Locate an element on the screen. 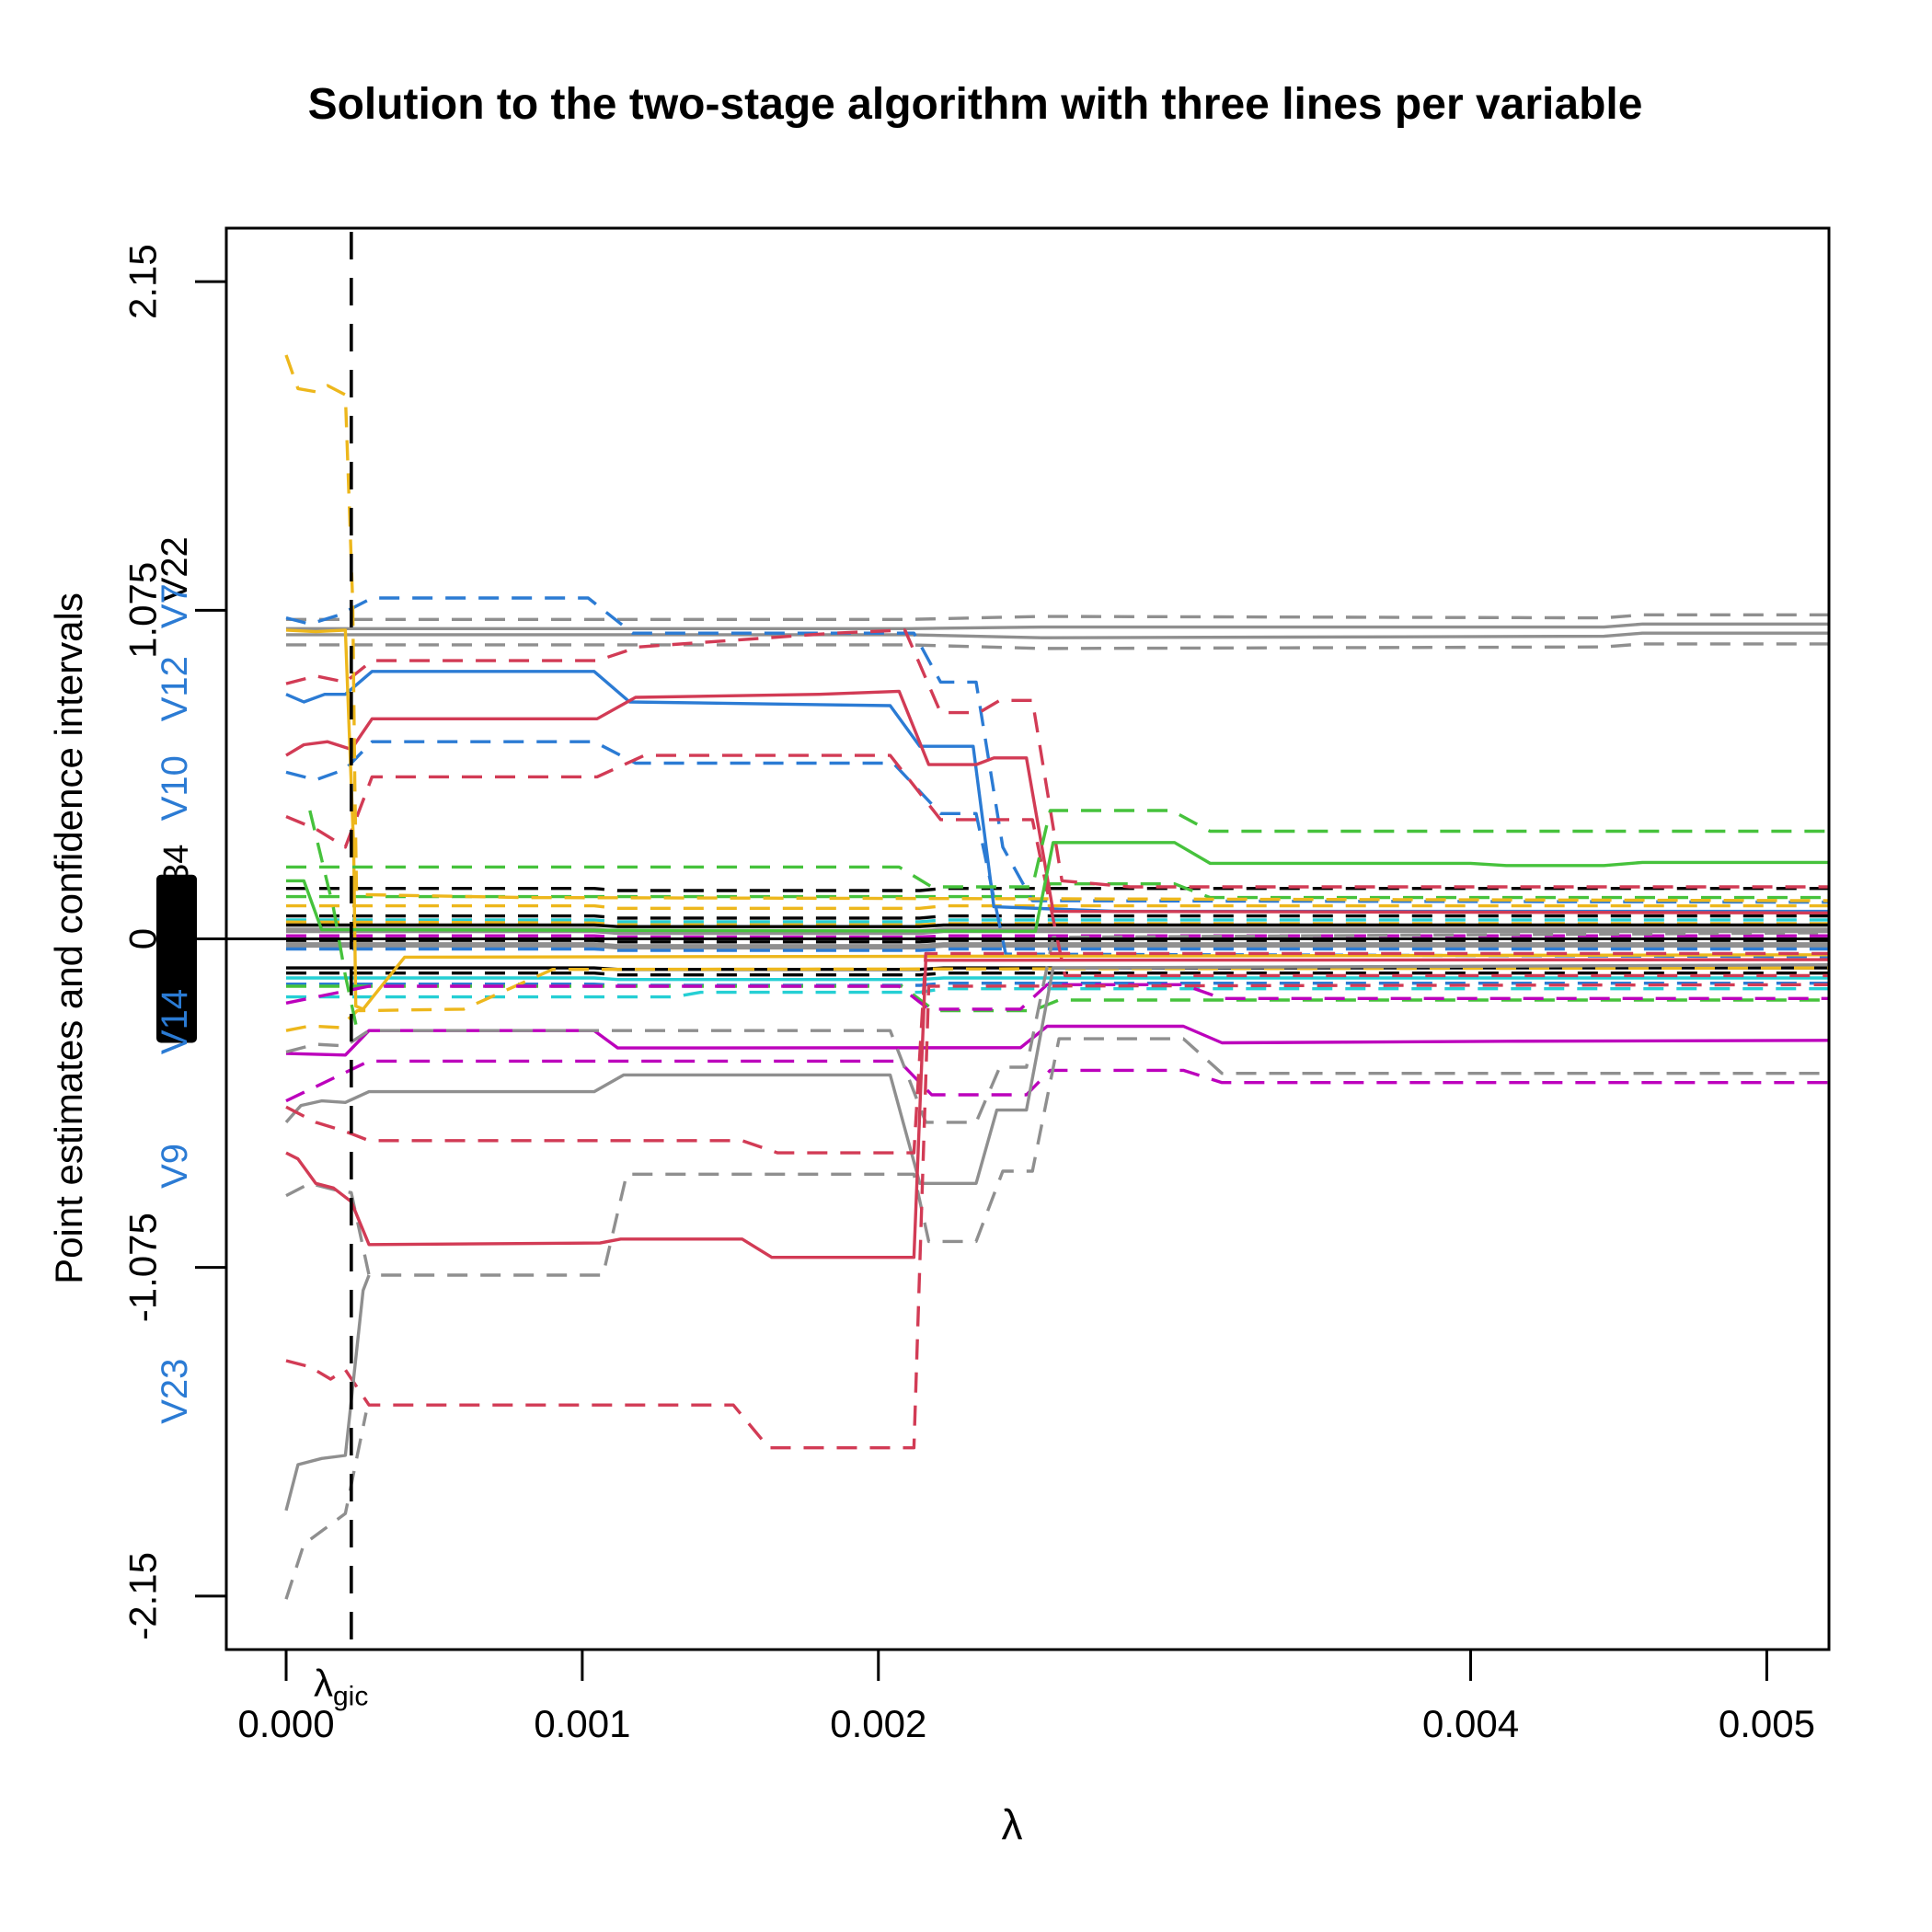 Image resolution: width=1932 pixels, height=1932 pixels. series-band-cyan-dash-lo is located at coordinates (1057, 993).